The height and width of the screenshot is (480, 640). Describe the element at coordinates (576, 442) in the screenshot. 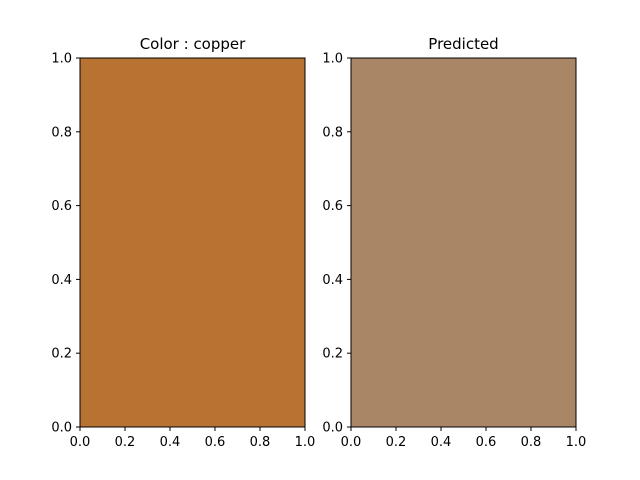

I see `x-tick-label-right-5: 1.0` at that location.